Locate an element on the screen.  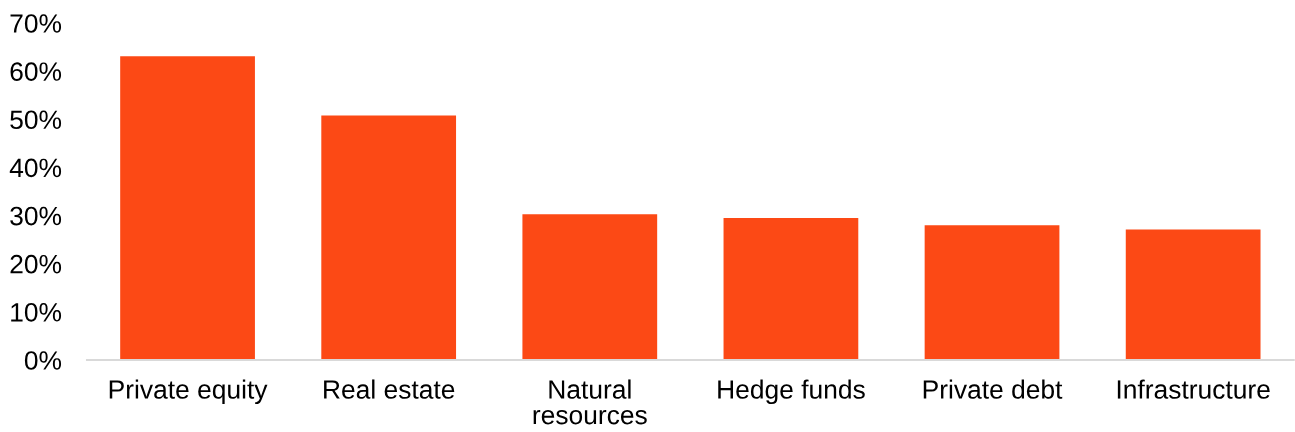
x-tick-label: Private equity is located at coordinates (188, 392).